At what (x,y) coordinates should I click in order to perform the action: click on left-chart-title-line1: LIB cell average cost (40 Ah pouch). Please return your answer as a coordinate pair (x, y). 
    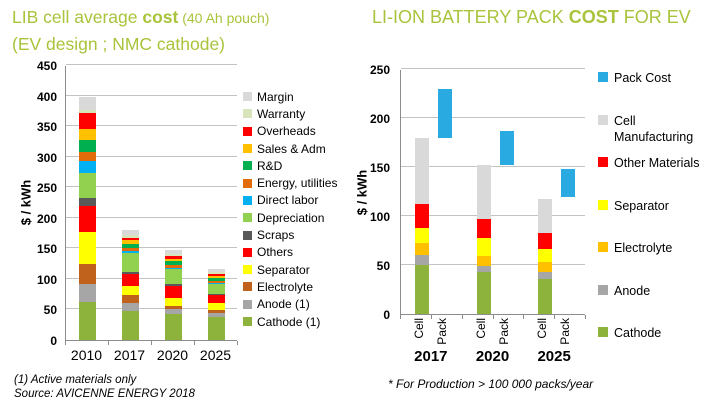
    Looking at the image, I should click on (140, 17).